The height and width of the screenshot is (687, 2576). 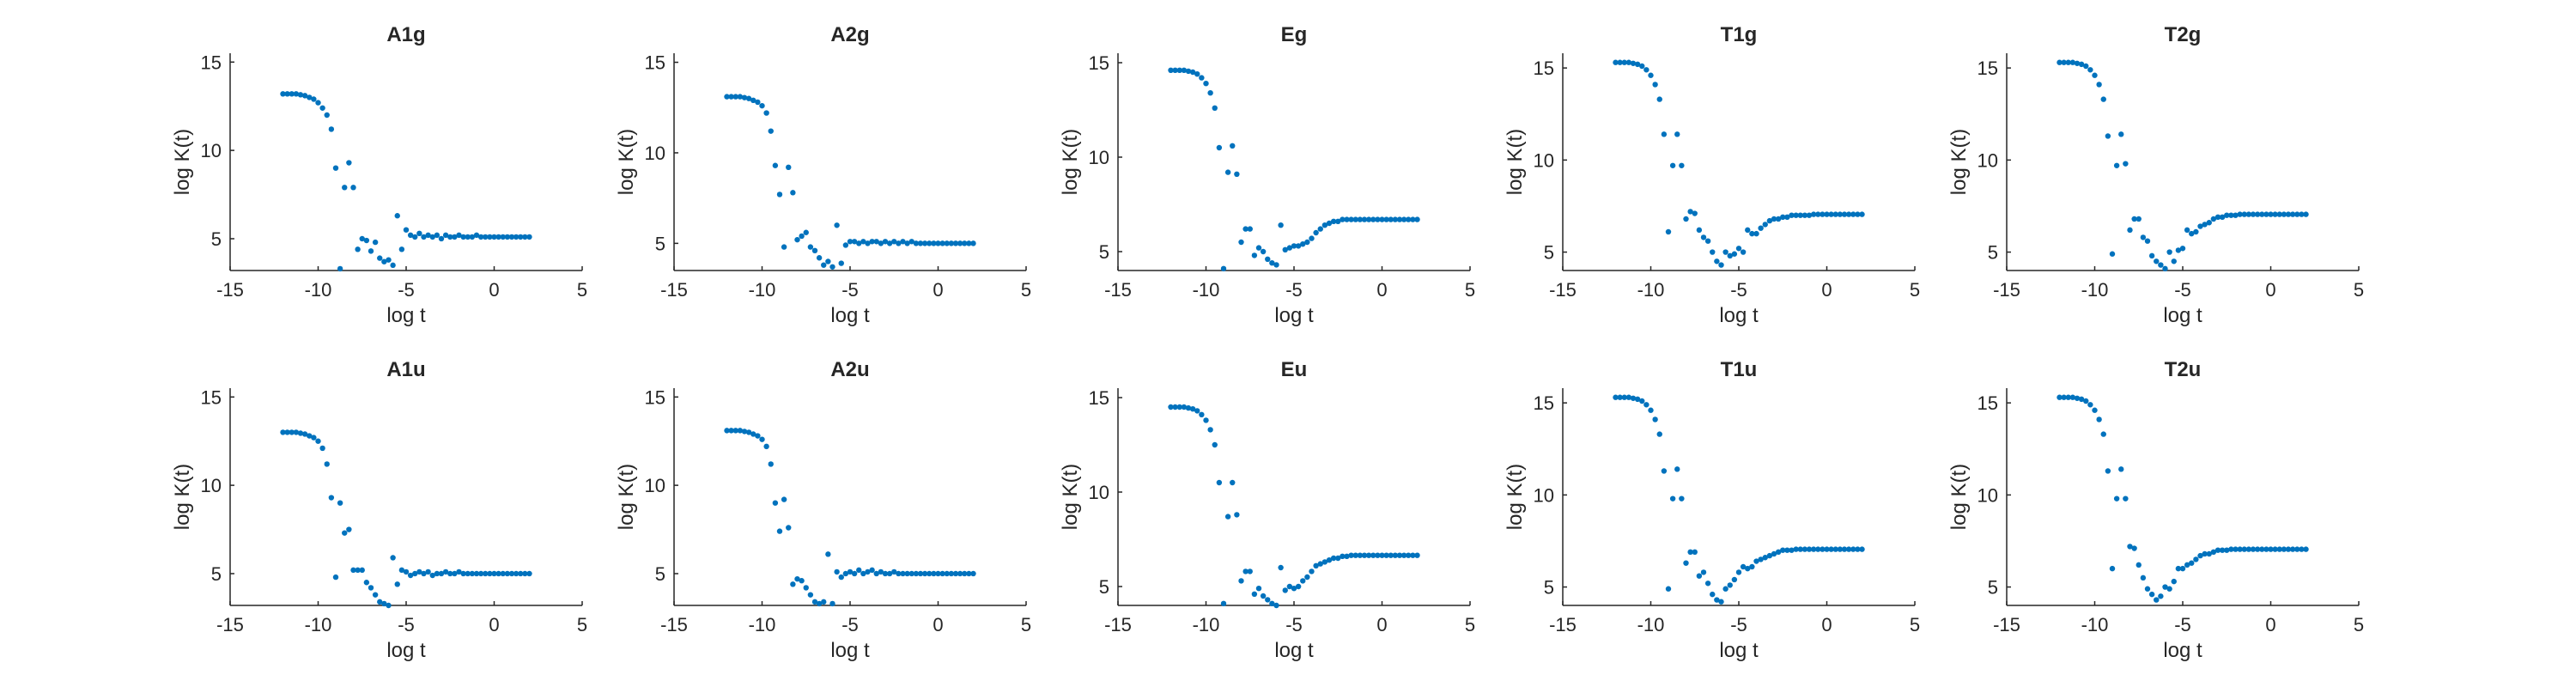 What do you see at coordinates (2184, 34) in the screenshot?
I see `chart-title: T2g` at bounding box center [2184, 34].